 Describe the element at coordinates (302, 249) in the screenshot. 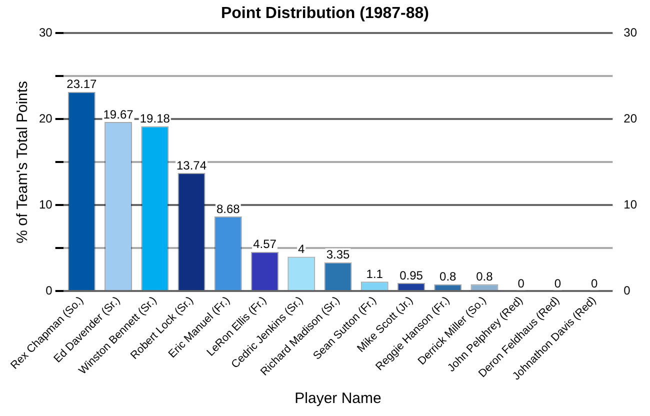

I see `data-label: 4` at that location.